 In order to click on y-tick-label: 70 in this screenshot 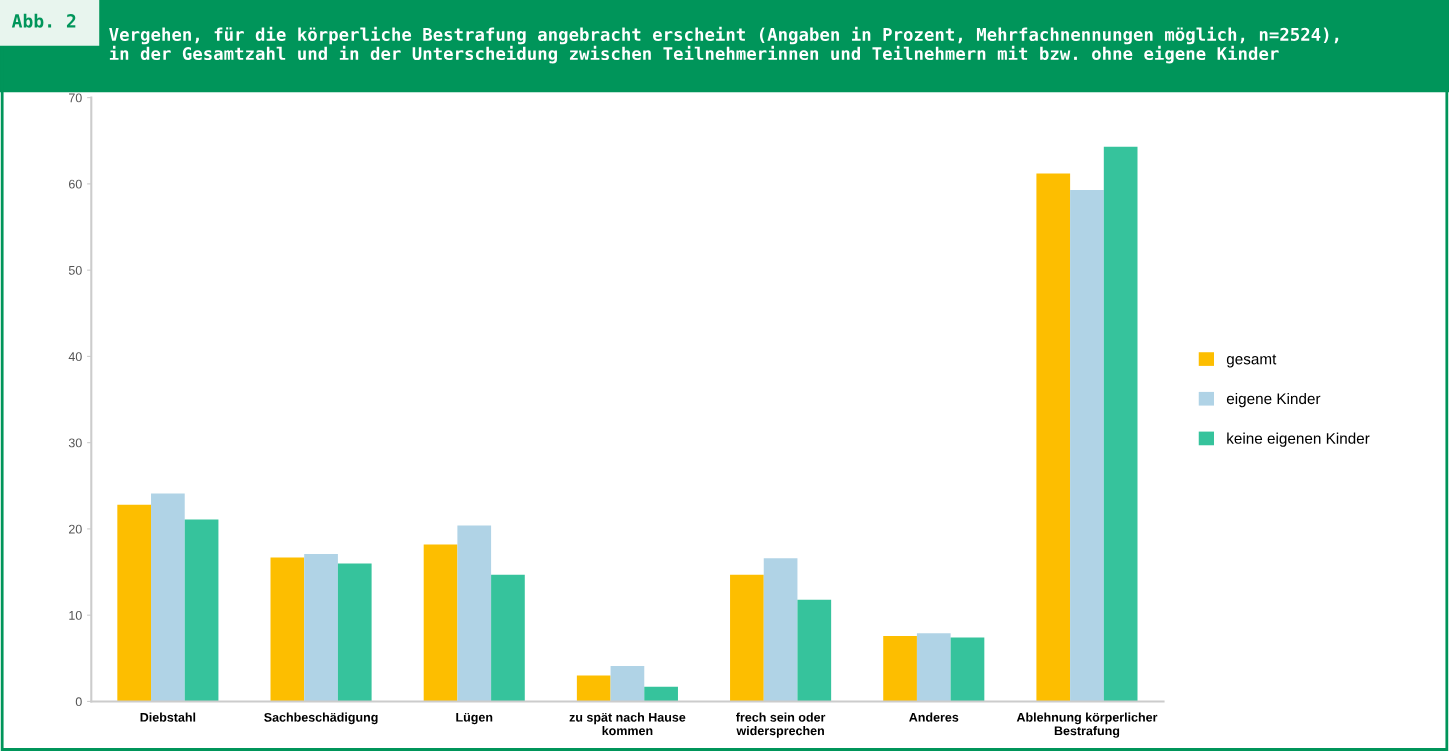, I will do `click(75, 98)`.